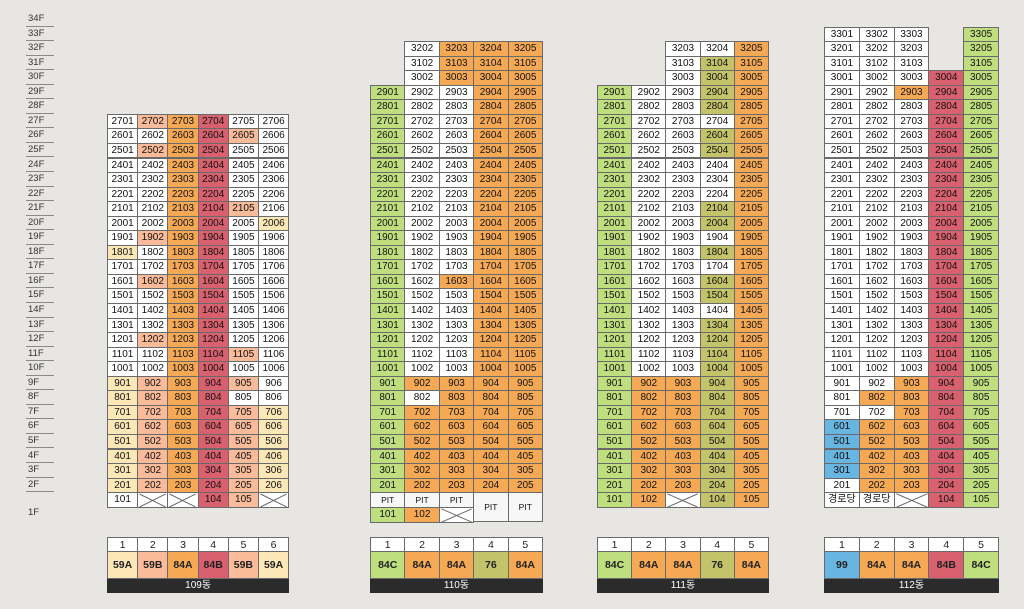 The height and width of the screenshot is (609, 1024). I want to click on unit-cell: 2002, so click(153, 223).